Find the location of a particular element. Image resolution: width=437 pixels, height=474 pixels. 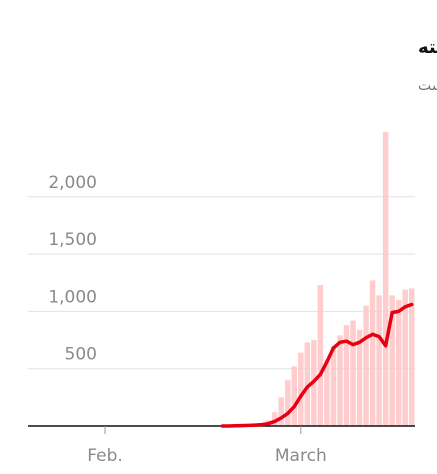

x-tick-label: March is located at coordinates (301, 456).